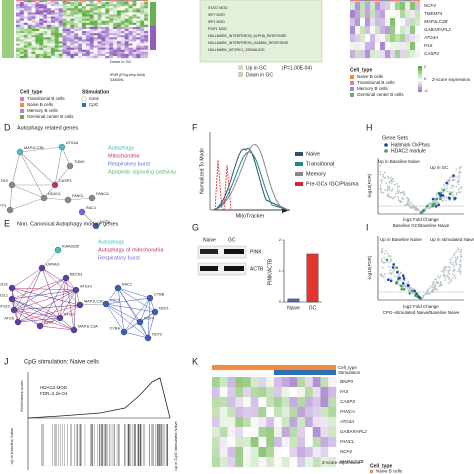  What do you see at coordinates (151, 325) in the screenshot?
I see `line` at bounding box center [151, 325].